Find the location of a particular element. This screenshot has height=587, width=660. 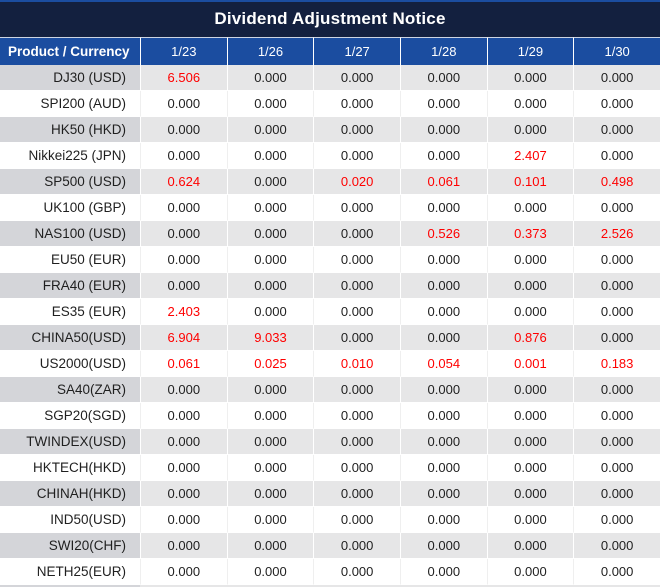

product-label: SGP20(SGD) is located at coordinates (70, 416).